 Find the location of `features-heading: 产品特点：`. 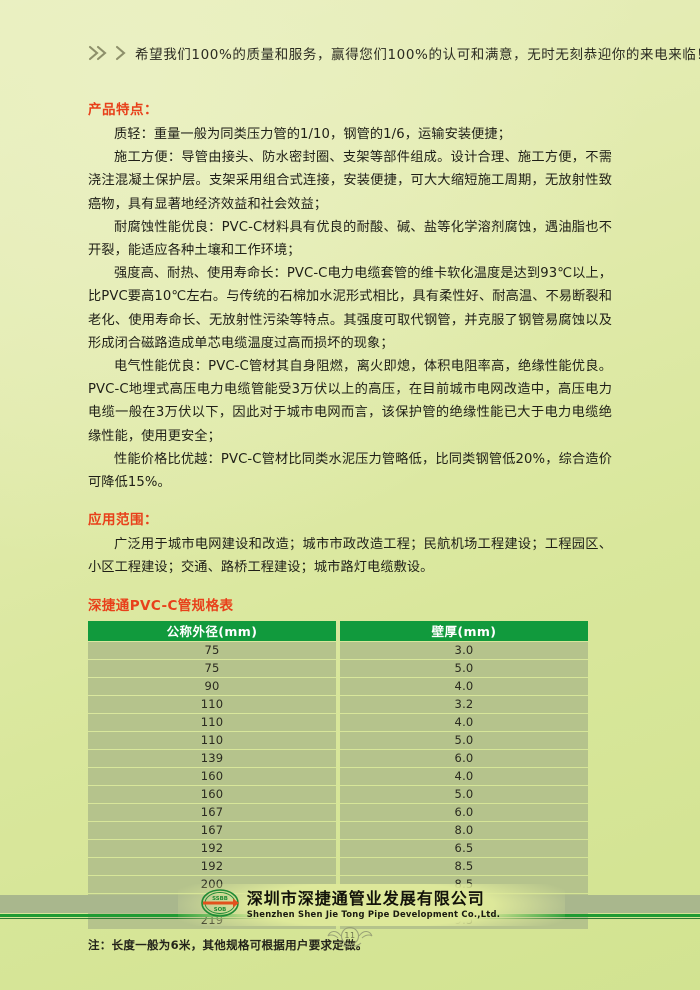

features-heading: 产品特点： is located at coordinates (123, 110).